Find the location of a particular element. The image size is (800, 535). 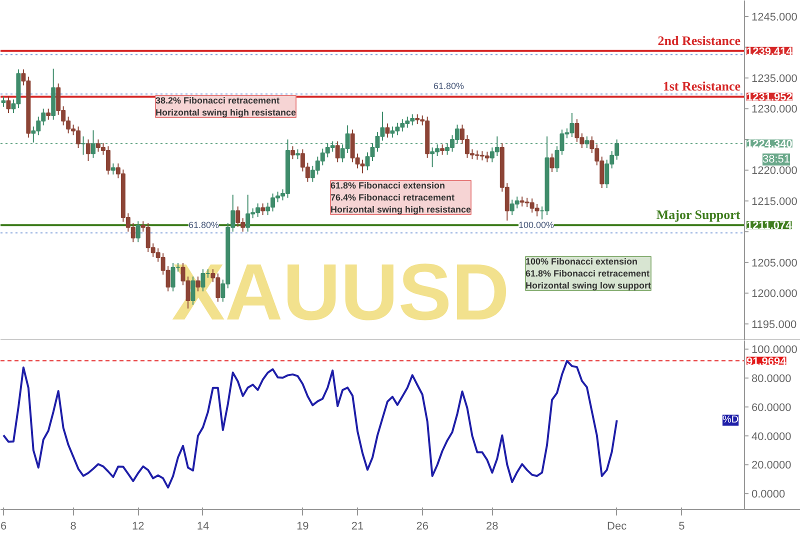

x-tick-label: 19 is located at coordinates (302, 526).